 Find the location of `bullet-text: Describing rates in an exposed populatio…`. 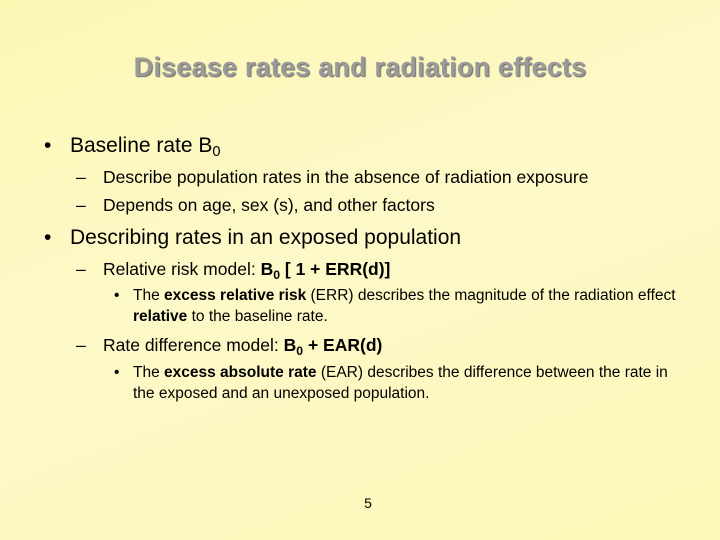

bullet-text: Describing rates in an exposed populatio… is located at coordinates (266, 237).